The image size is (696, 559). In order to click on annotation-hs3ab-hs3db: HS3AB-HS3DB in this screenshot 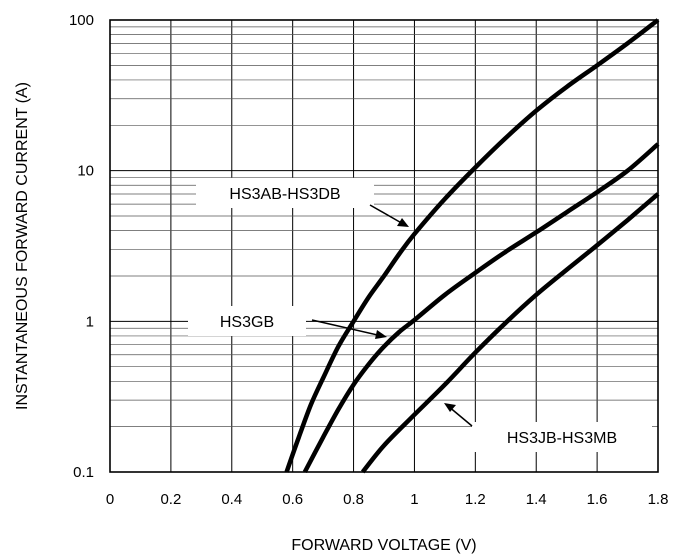, I will do `click(302, 202)`.